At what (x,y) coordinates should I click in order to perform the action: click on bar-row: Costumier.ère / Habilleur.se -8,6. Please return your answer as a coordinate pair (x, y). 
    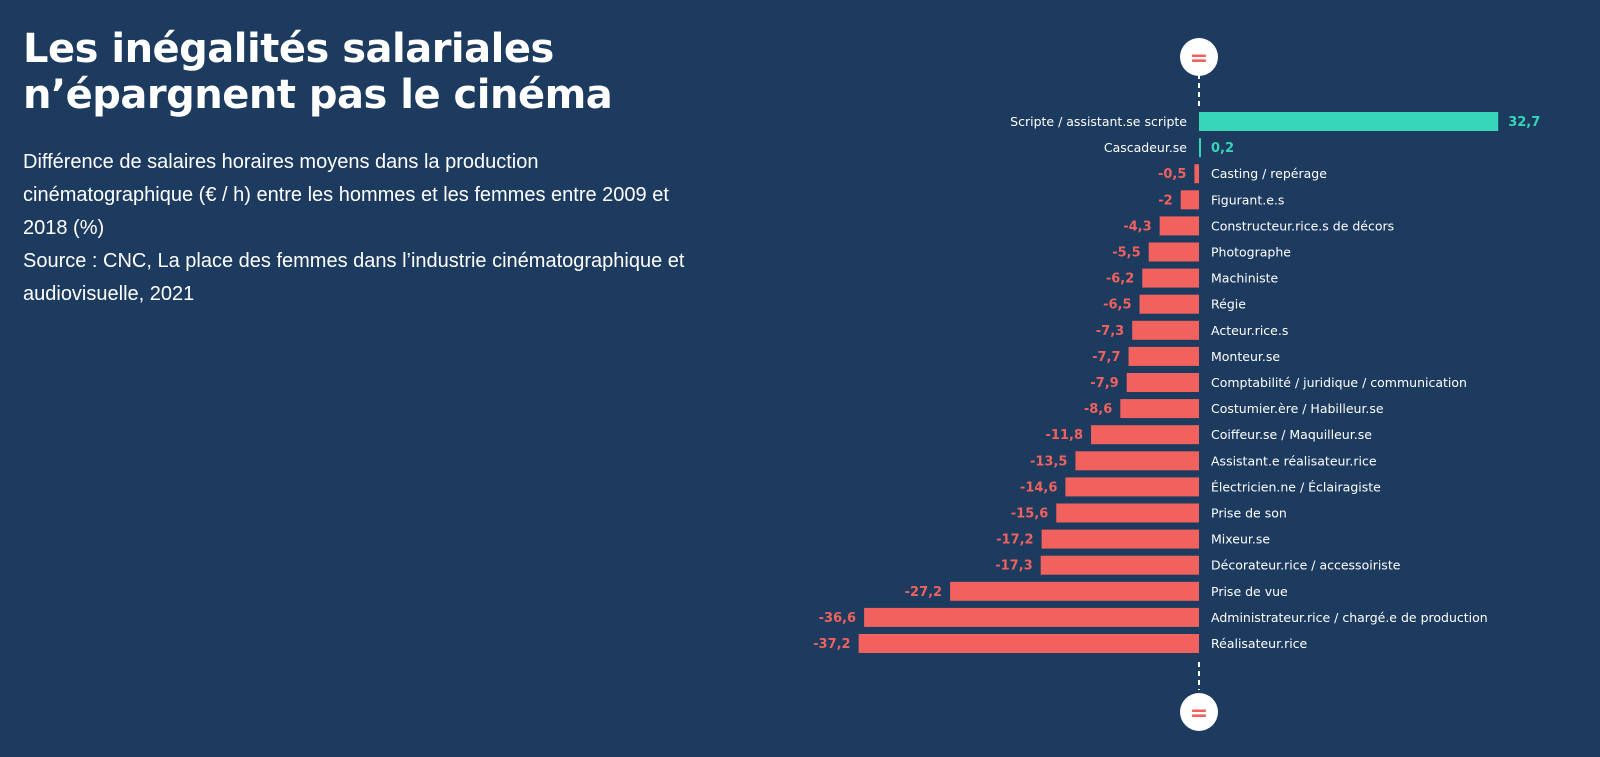
    Looking at the image, I should click on (1234, 409).